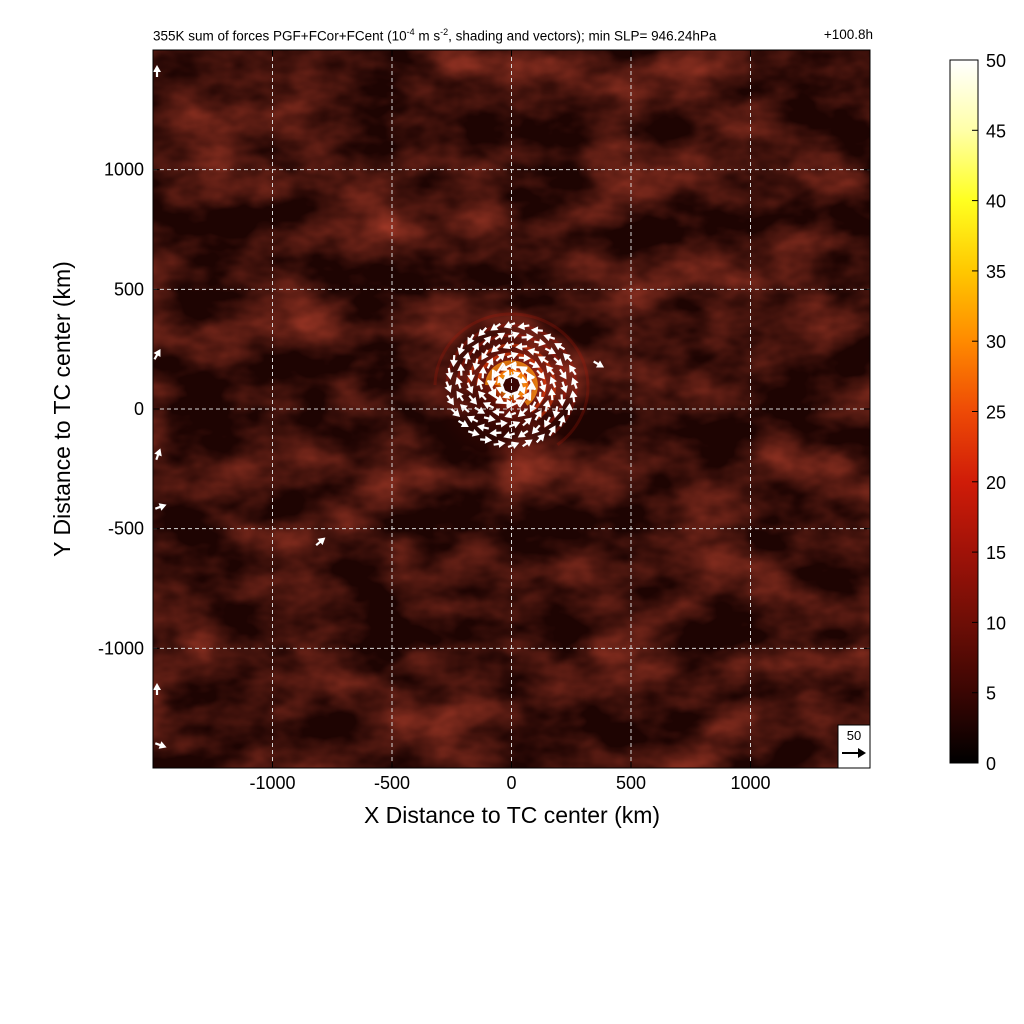 The height and width of the screenshot is (1024, 1024). I want to click on colorbar-tick-label: 35, so click(996, 272).